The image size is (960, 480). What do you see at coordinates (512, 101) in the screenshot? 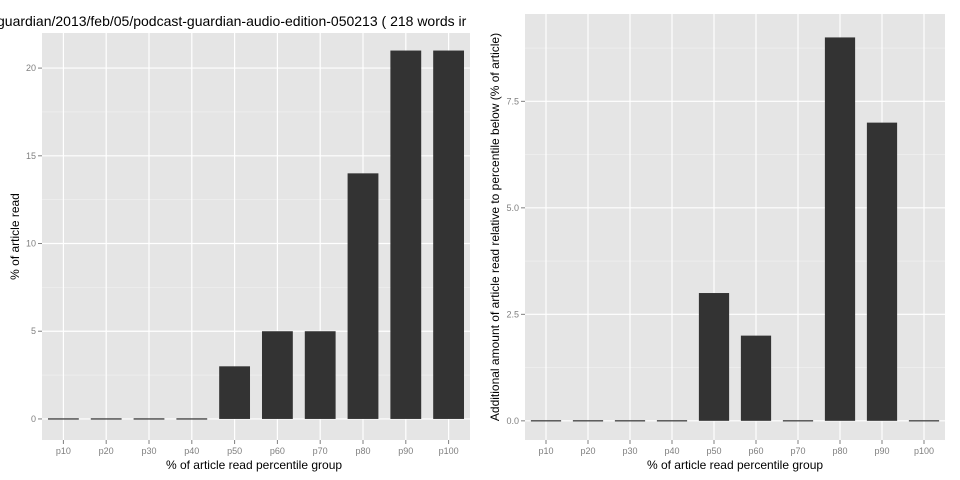
I see `y-tick-label: 7.5` at bounding box center [512, 101].